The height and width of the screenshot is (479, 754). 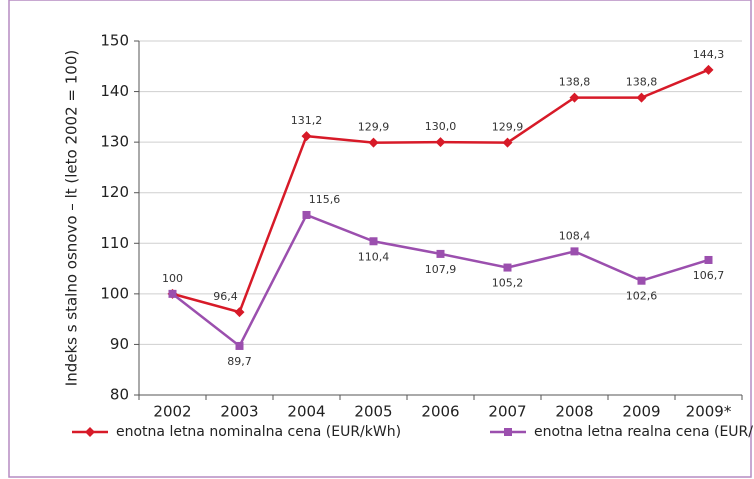 I want to click on x-tick-label: 2007, so click(x=507, y=412).